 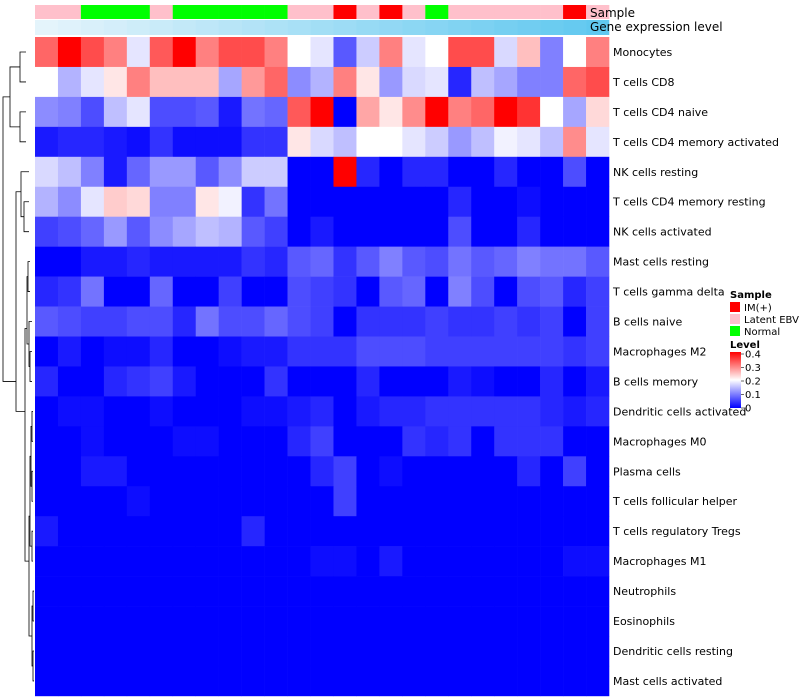 What do you see at coordinates (753, 382) in the screenshot?
I see `level-legend-tick-label: 0.2` at bounding box center [753, 382].